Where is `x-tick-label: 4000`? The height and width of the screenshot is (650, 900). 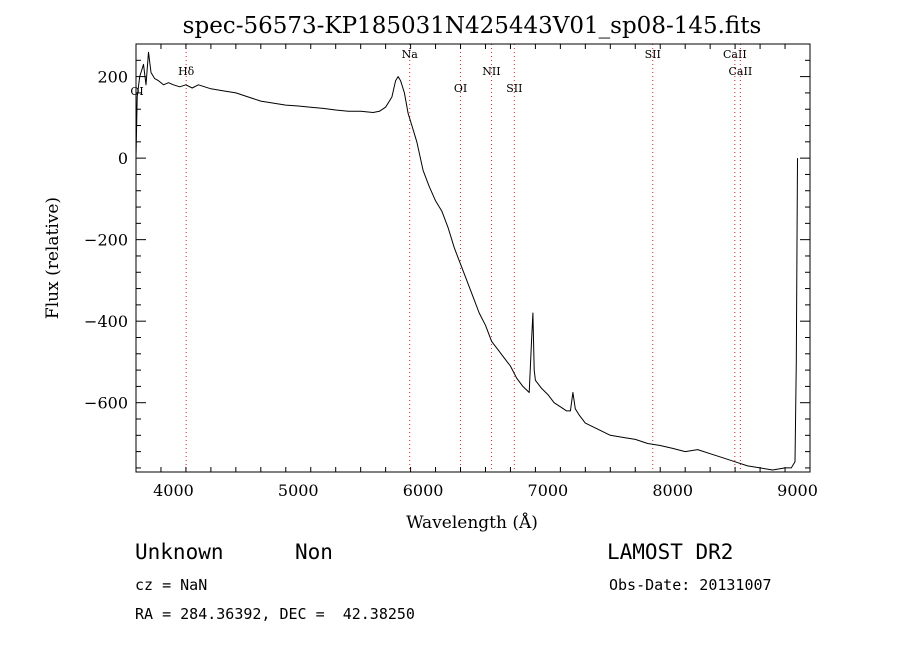
x-tick-label: 4000 is located at coordinates (173, 490).